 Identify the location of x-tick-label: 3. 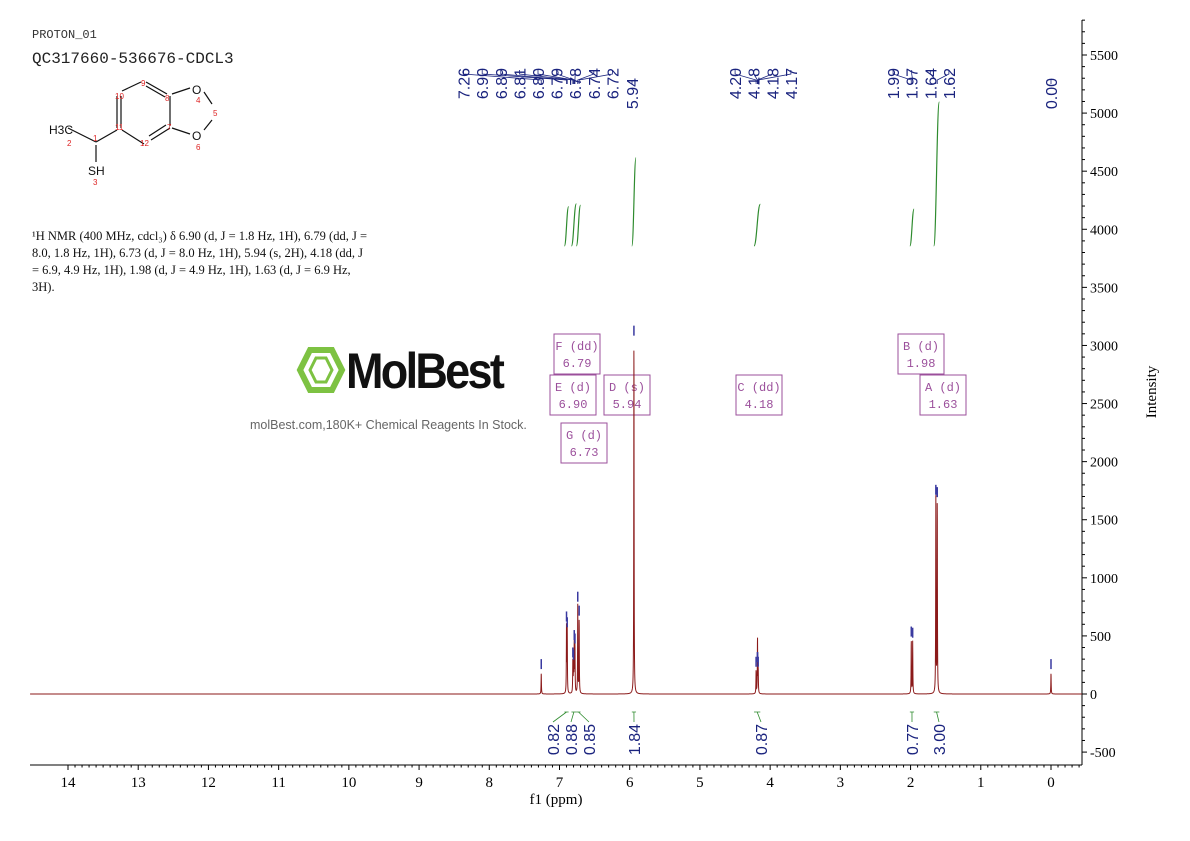
(841, 783).